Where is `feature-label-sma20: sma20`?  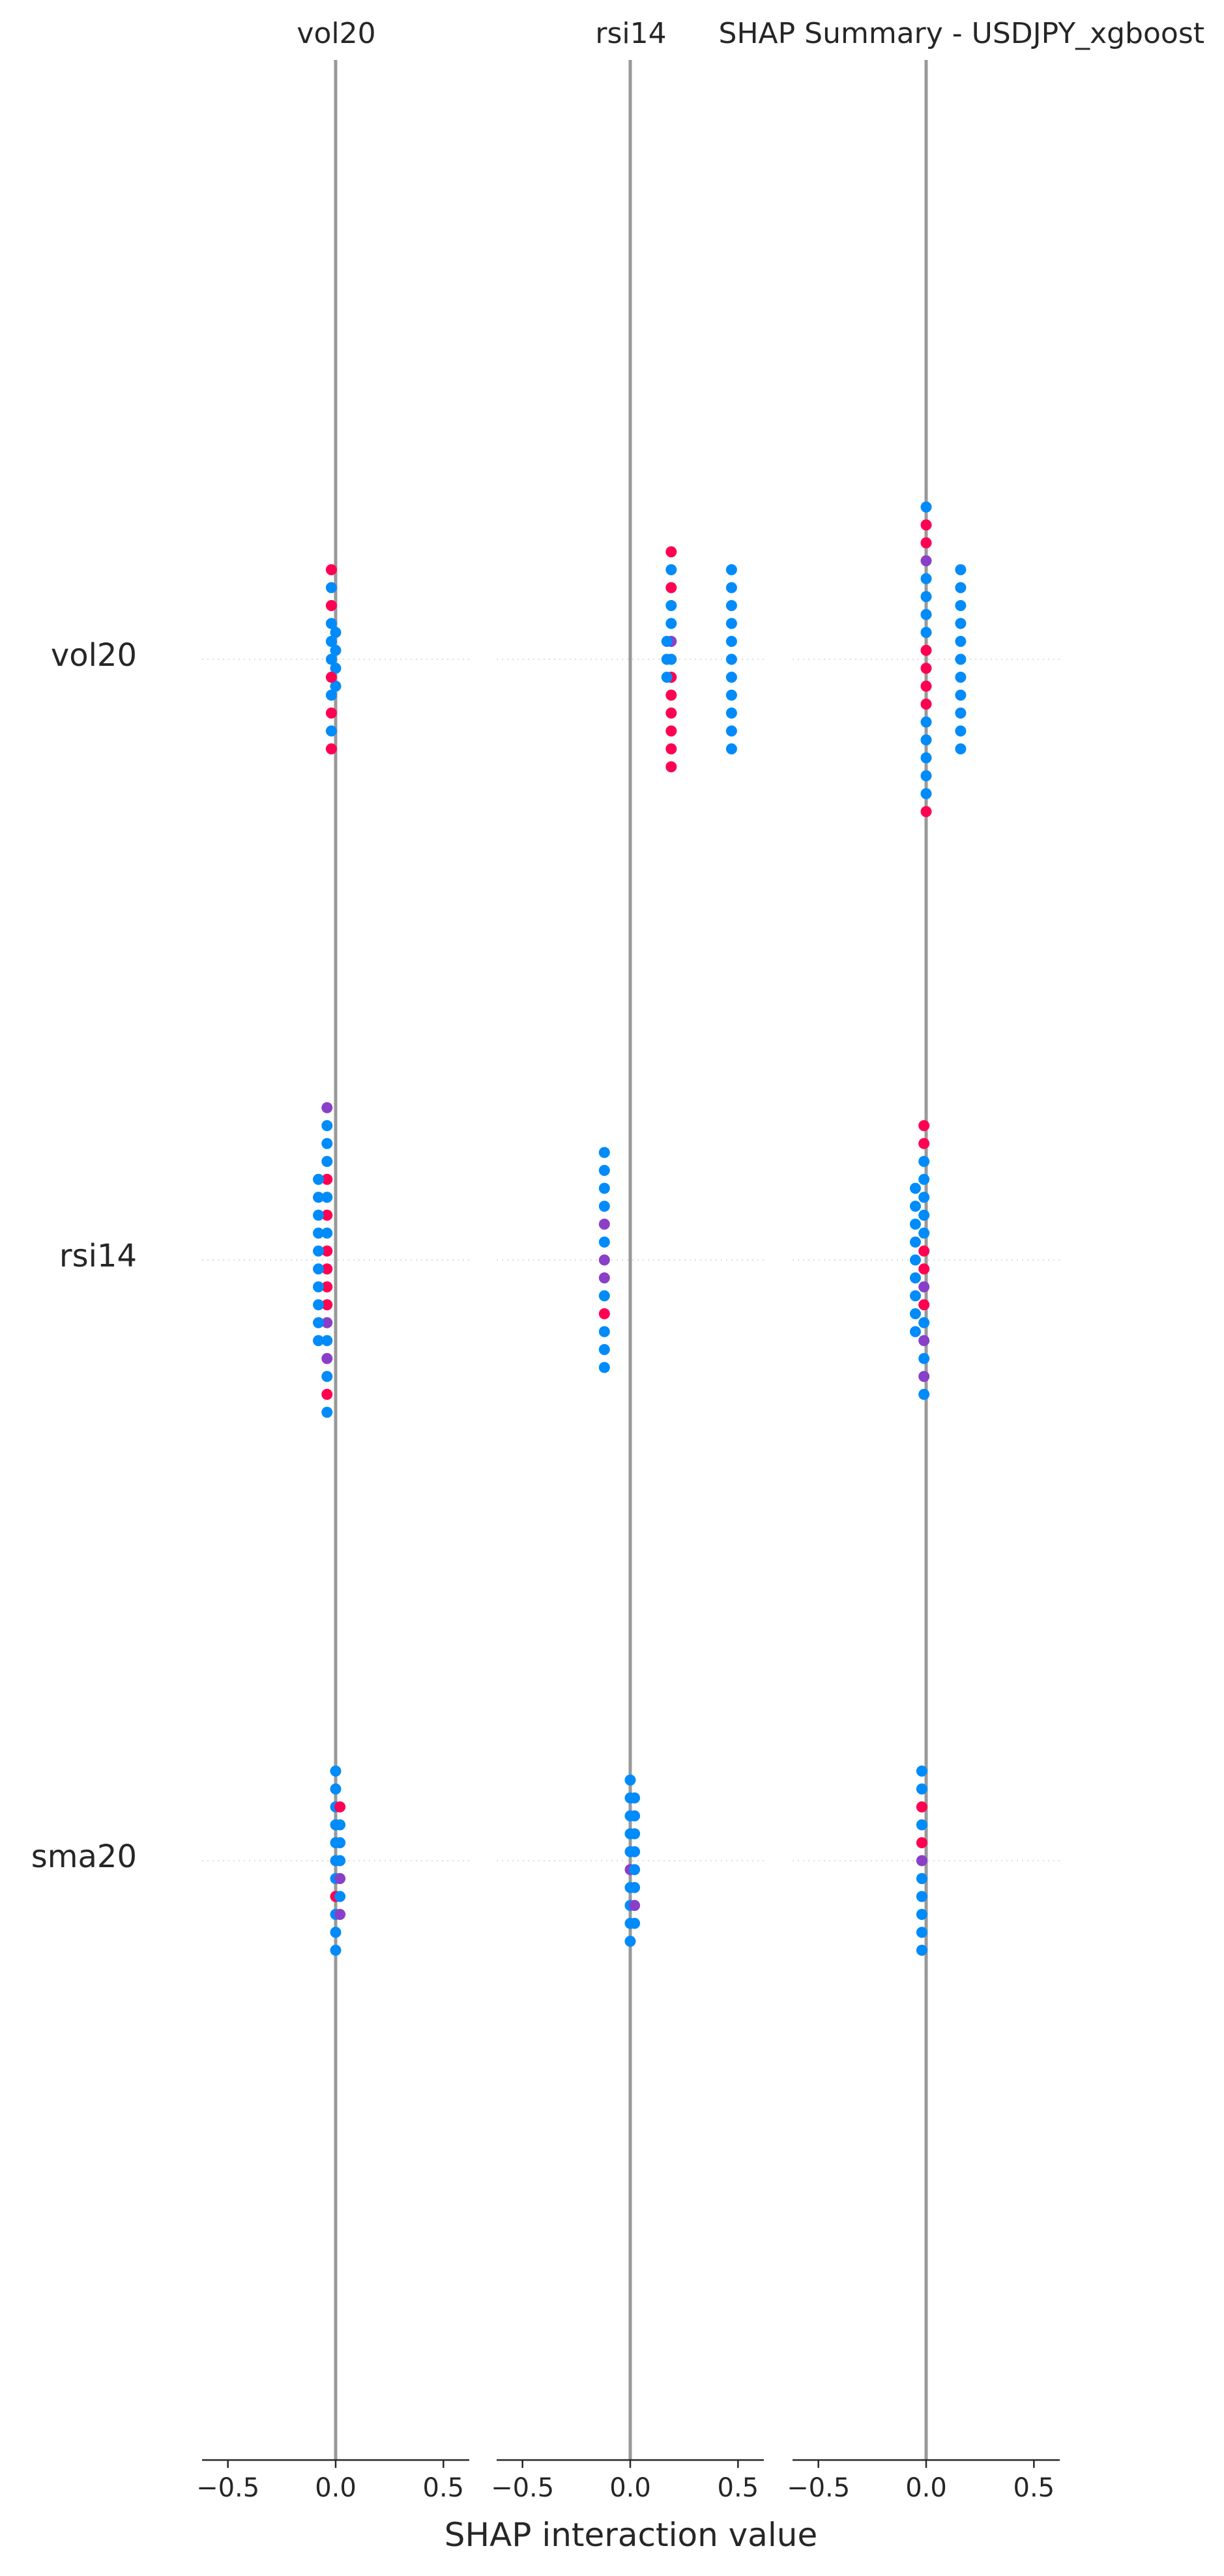
feature-label-sma20: sma20 is located at coordinates (84, 1857).